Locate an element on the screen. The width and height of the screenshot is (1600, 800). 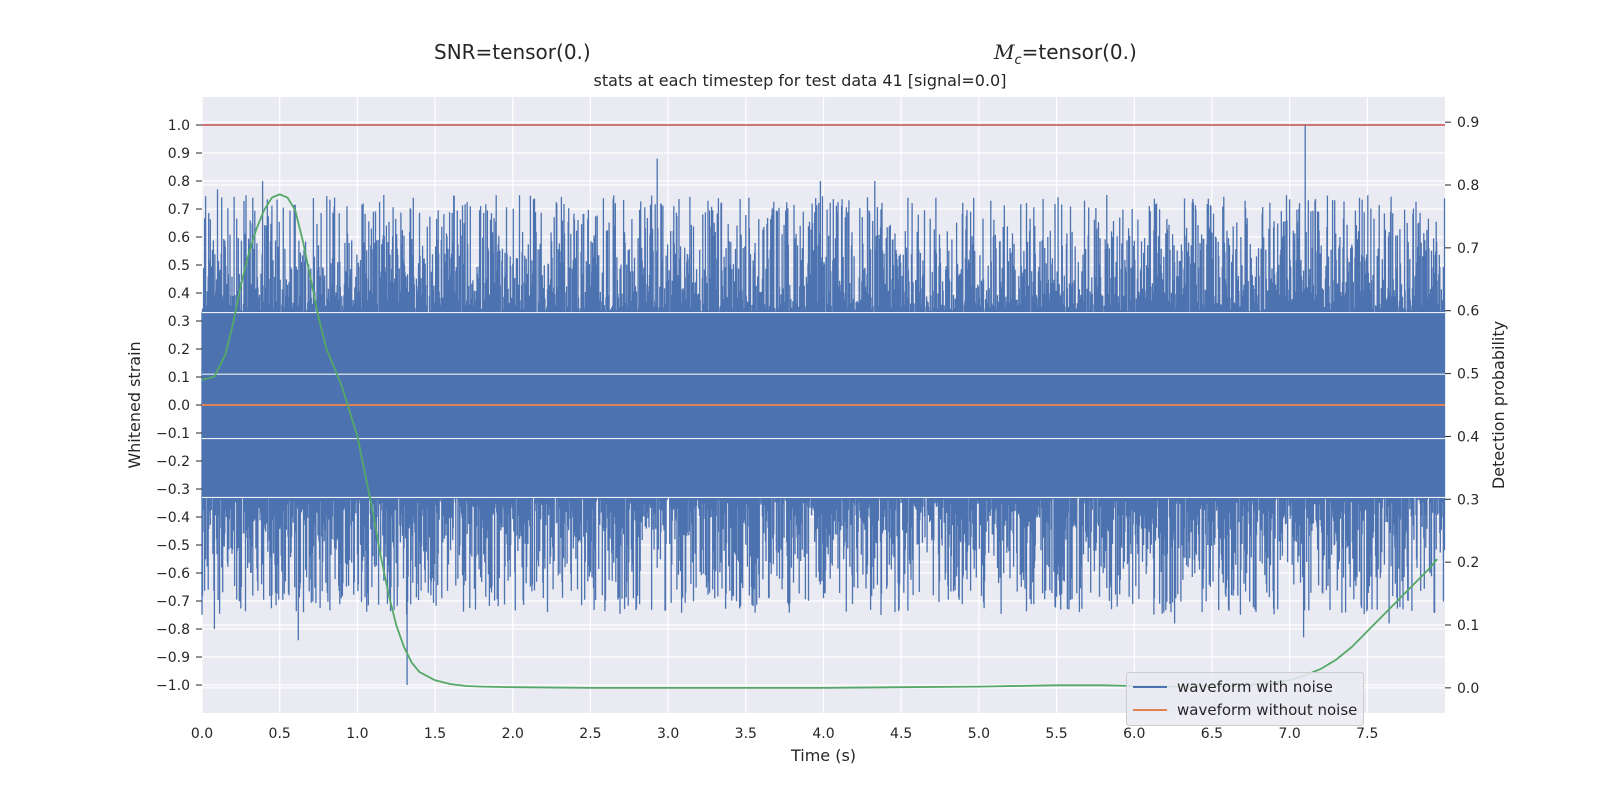
x-axis-label: Time (s) is located at coordinates (823, 755).